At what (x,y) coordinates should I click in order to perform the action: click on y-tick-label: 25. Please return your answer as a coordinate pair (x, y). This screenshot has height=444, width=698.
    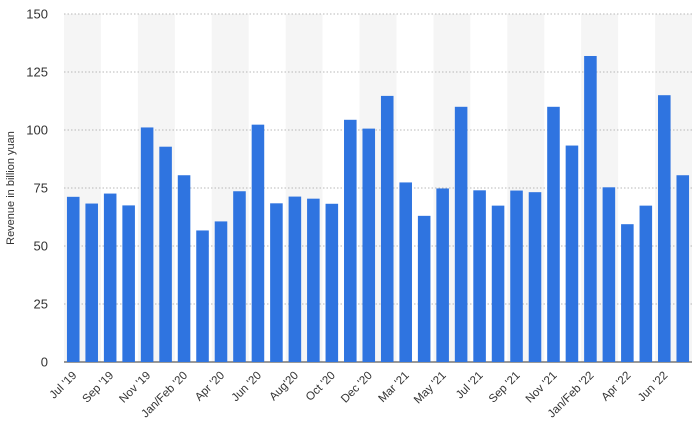
    Looking at the image, I should click on (41, 304).